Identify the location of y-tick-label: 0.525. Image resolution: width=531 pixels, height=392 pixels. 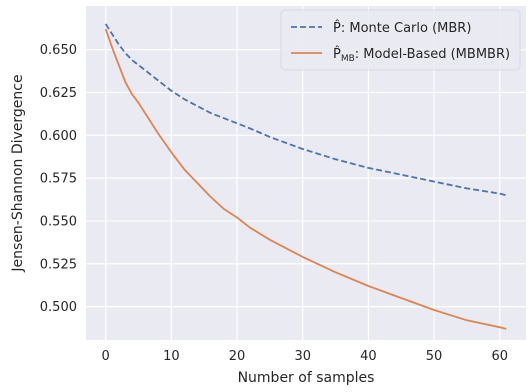
(58, 264).